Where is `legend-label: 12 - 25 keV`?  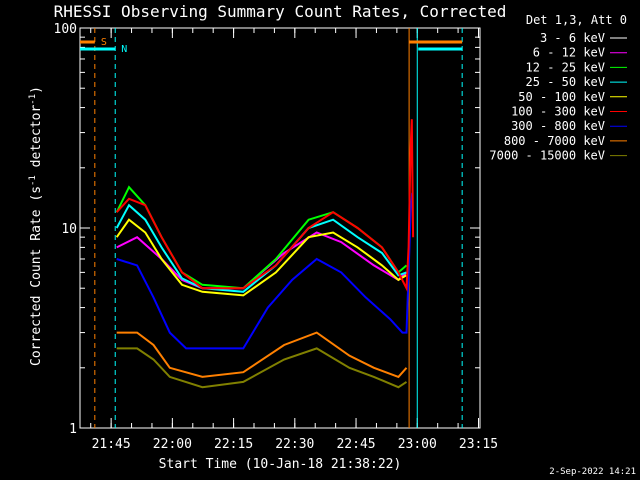
legend-label: 12 - 25 keV is located at coordinates (565, 67).